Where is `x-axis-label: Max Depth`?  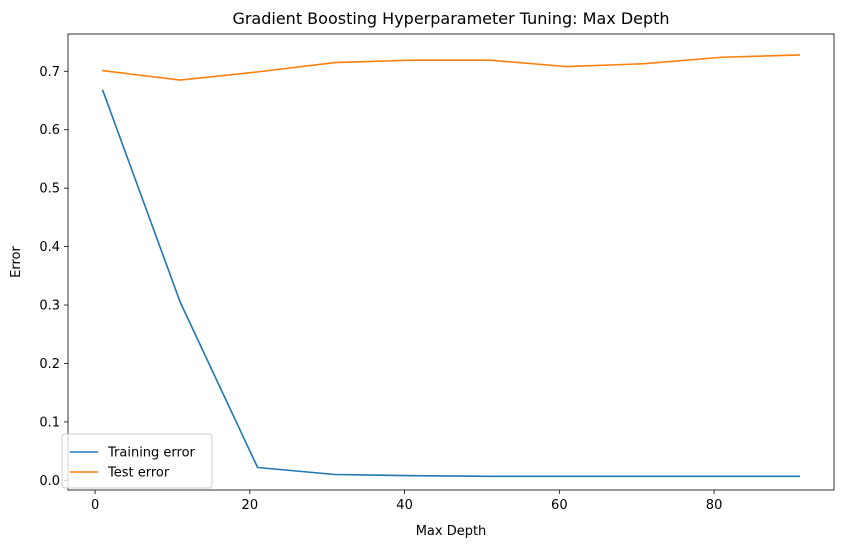 x-axis-label: Max Depth is located at coordinates (451, 531).